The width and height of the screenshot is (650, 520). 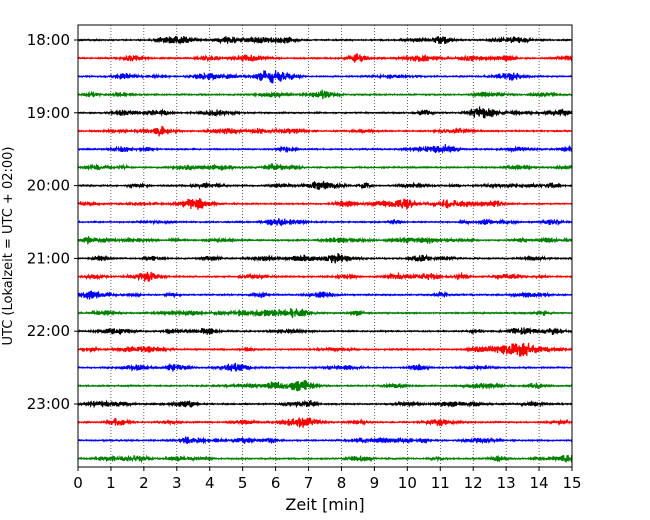 What do you see at coordinates (325, 167) in the screenshot?
I see `trace-1945` at bounding box center [325, 167].